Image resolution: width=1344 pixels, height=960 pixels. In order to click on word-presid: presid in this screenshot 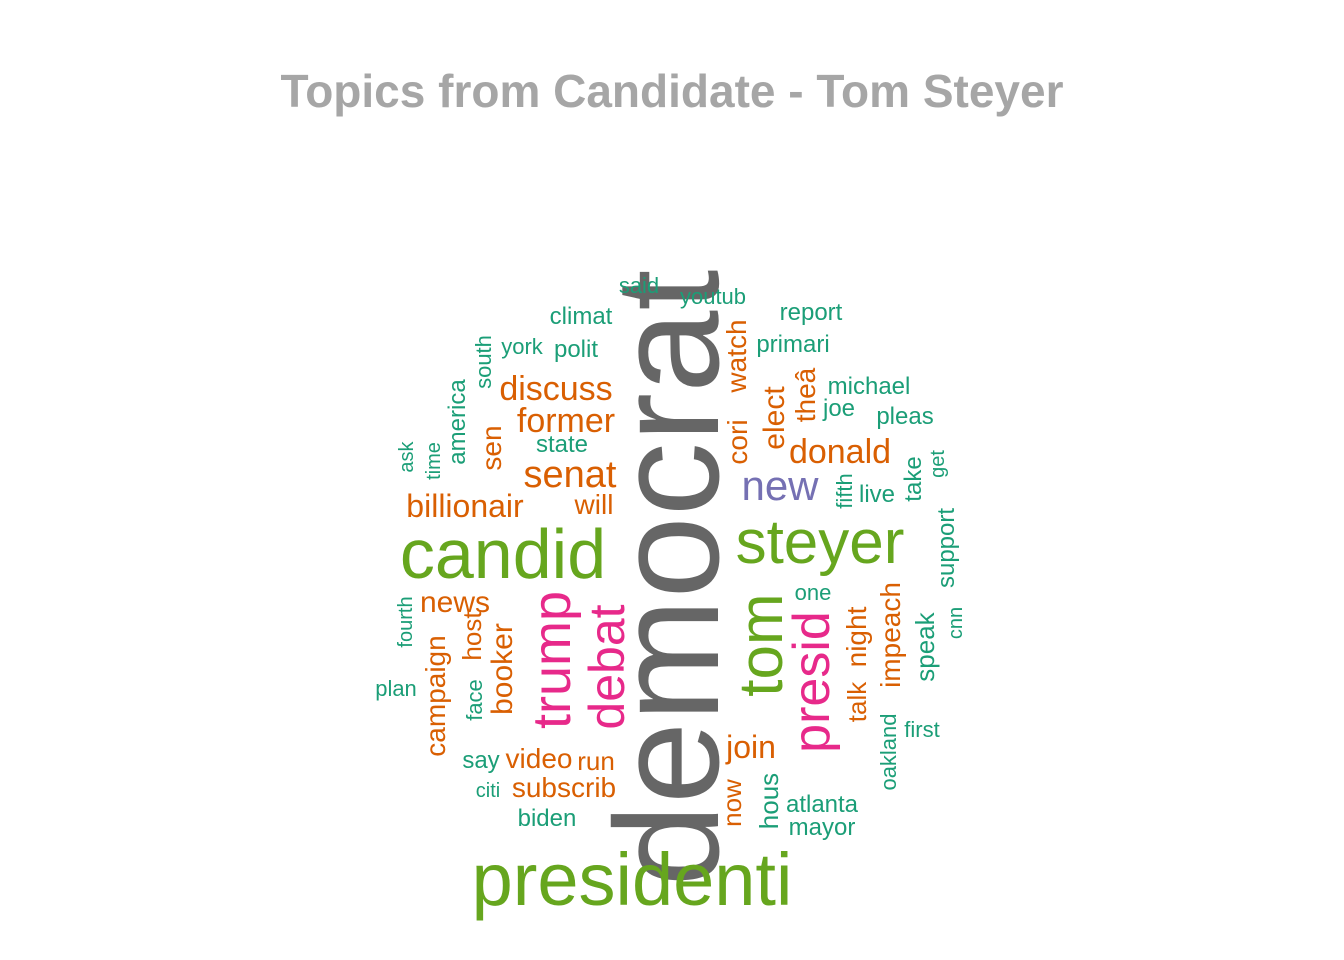, I will do `click(812, 682)`.